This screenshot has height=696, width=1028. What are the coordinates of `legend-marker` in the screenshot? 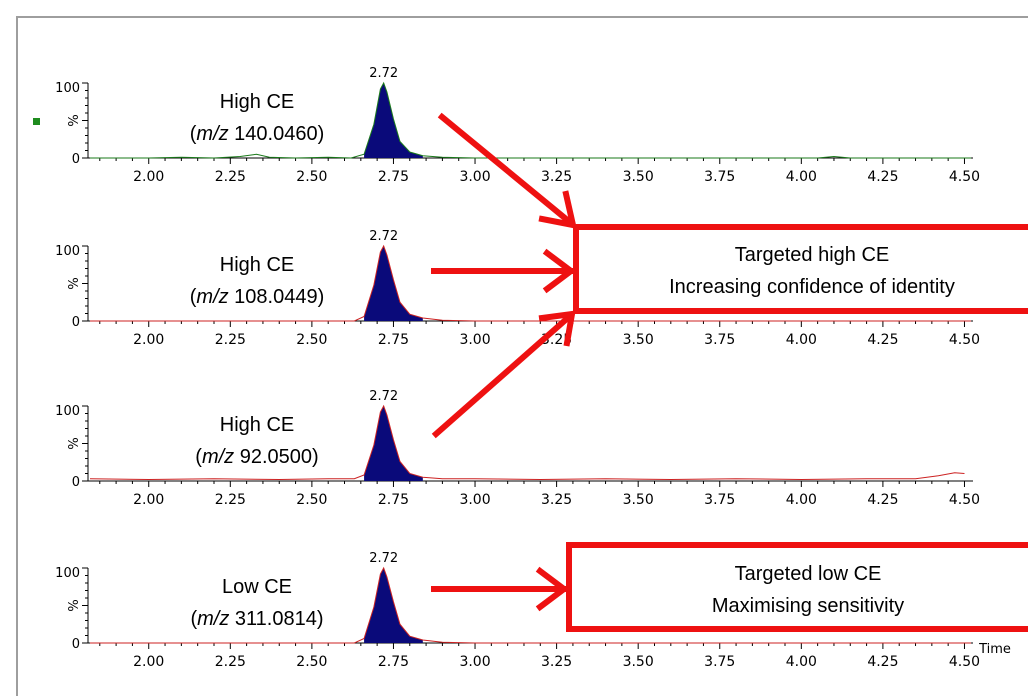 It's located at (36, 121).